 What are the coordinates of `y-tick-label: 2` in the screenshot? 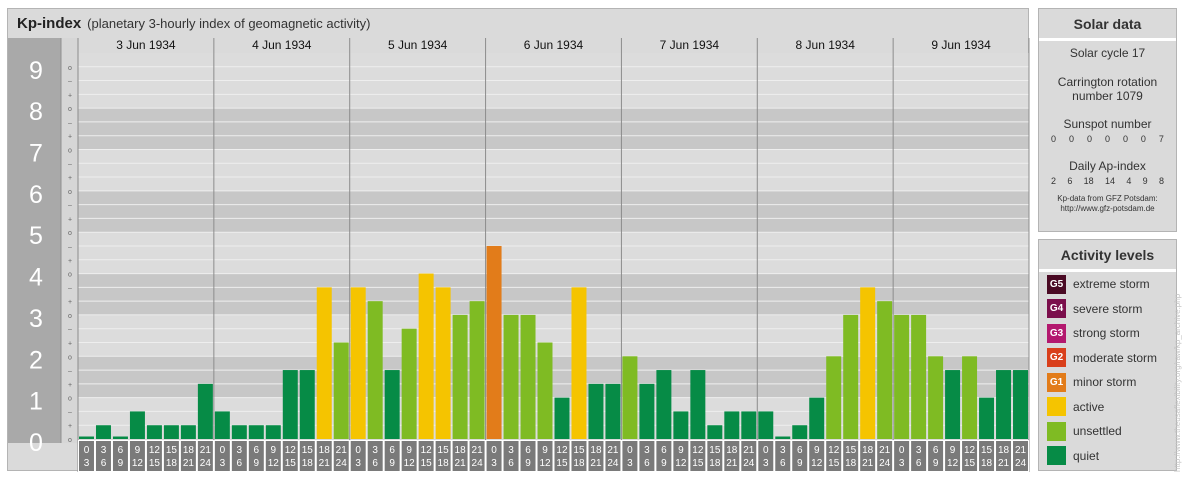 It's located at (36, 360).